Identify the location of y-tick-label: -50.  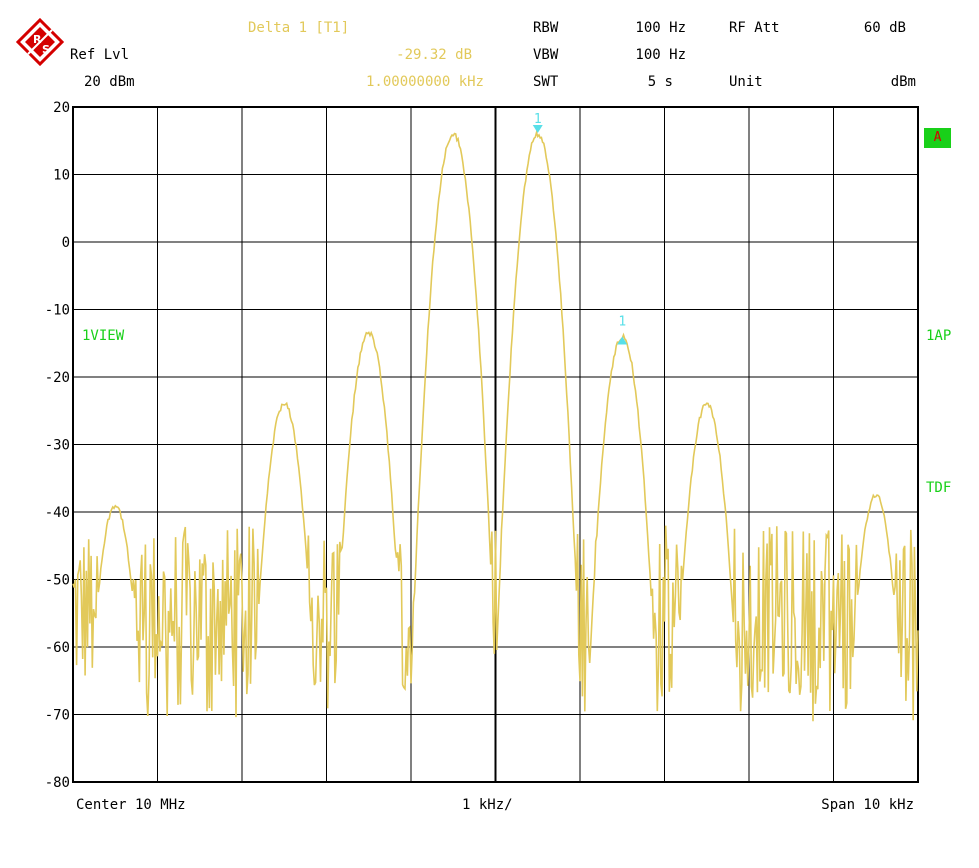
(57, 581).